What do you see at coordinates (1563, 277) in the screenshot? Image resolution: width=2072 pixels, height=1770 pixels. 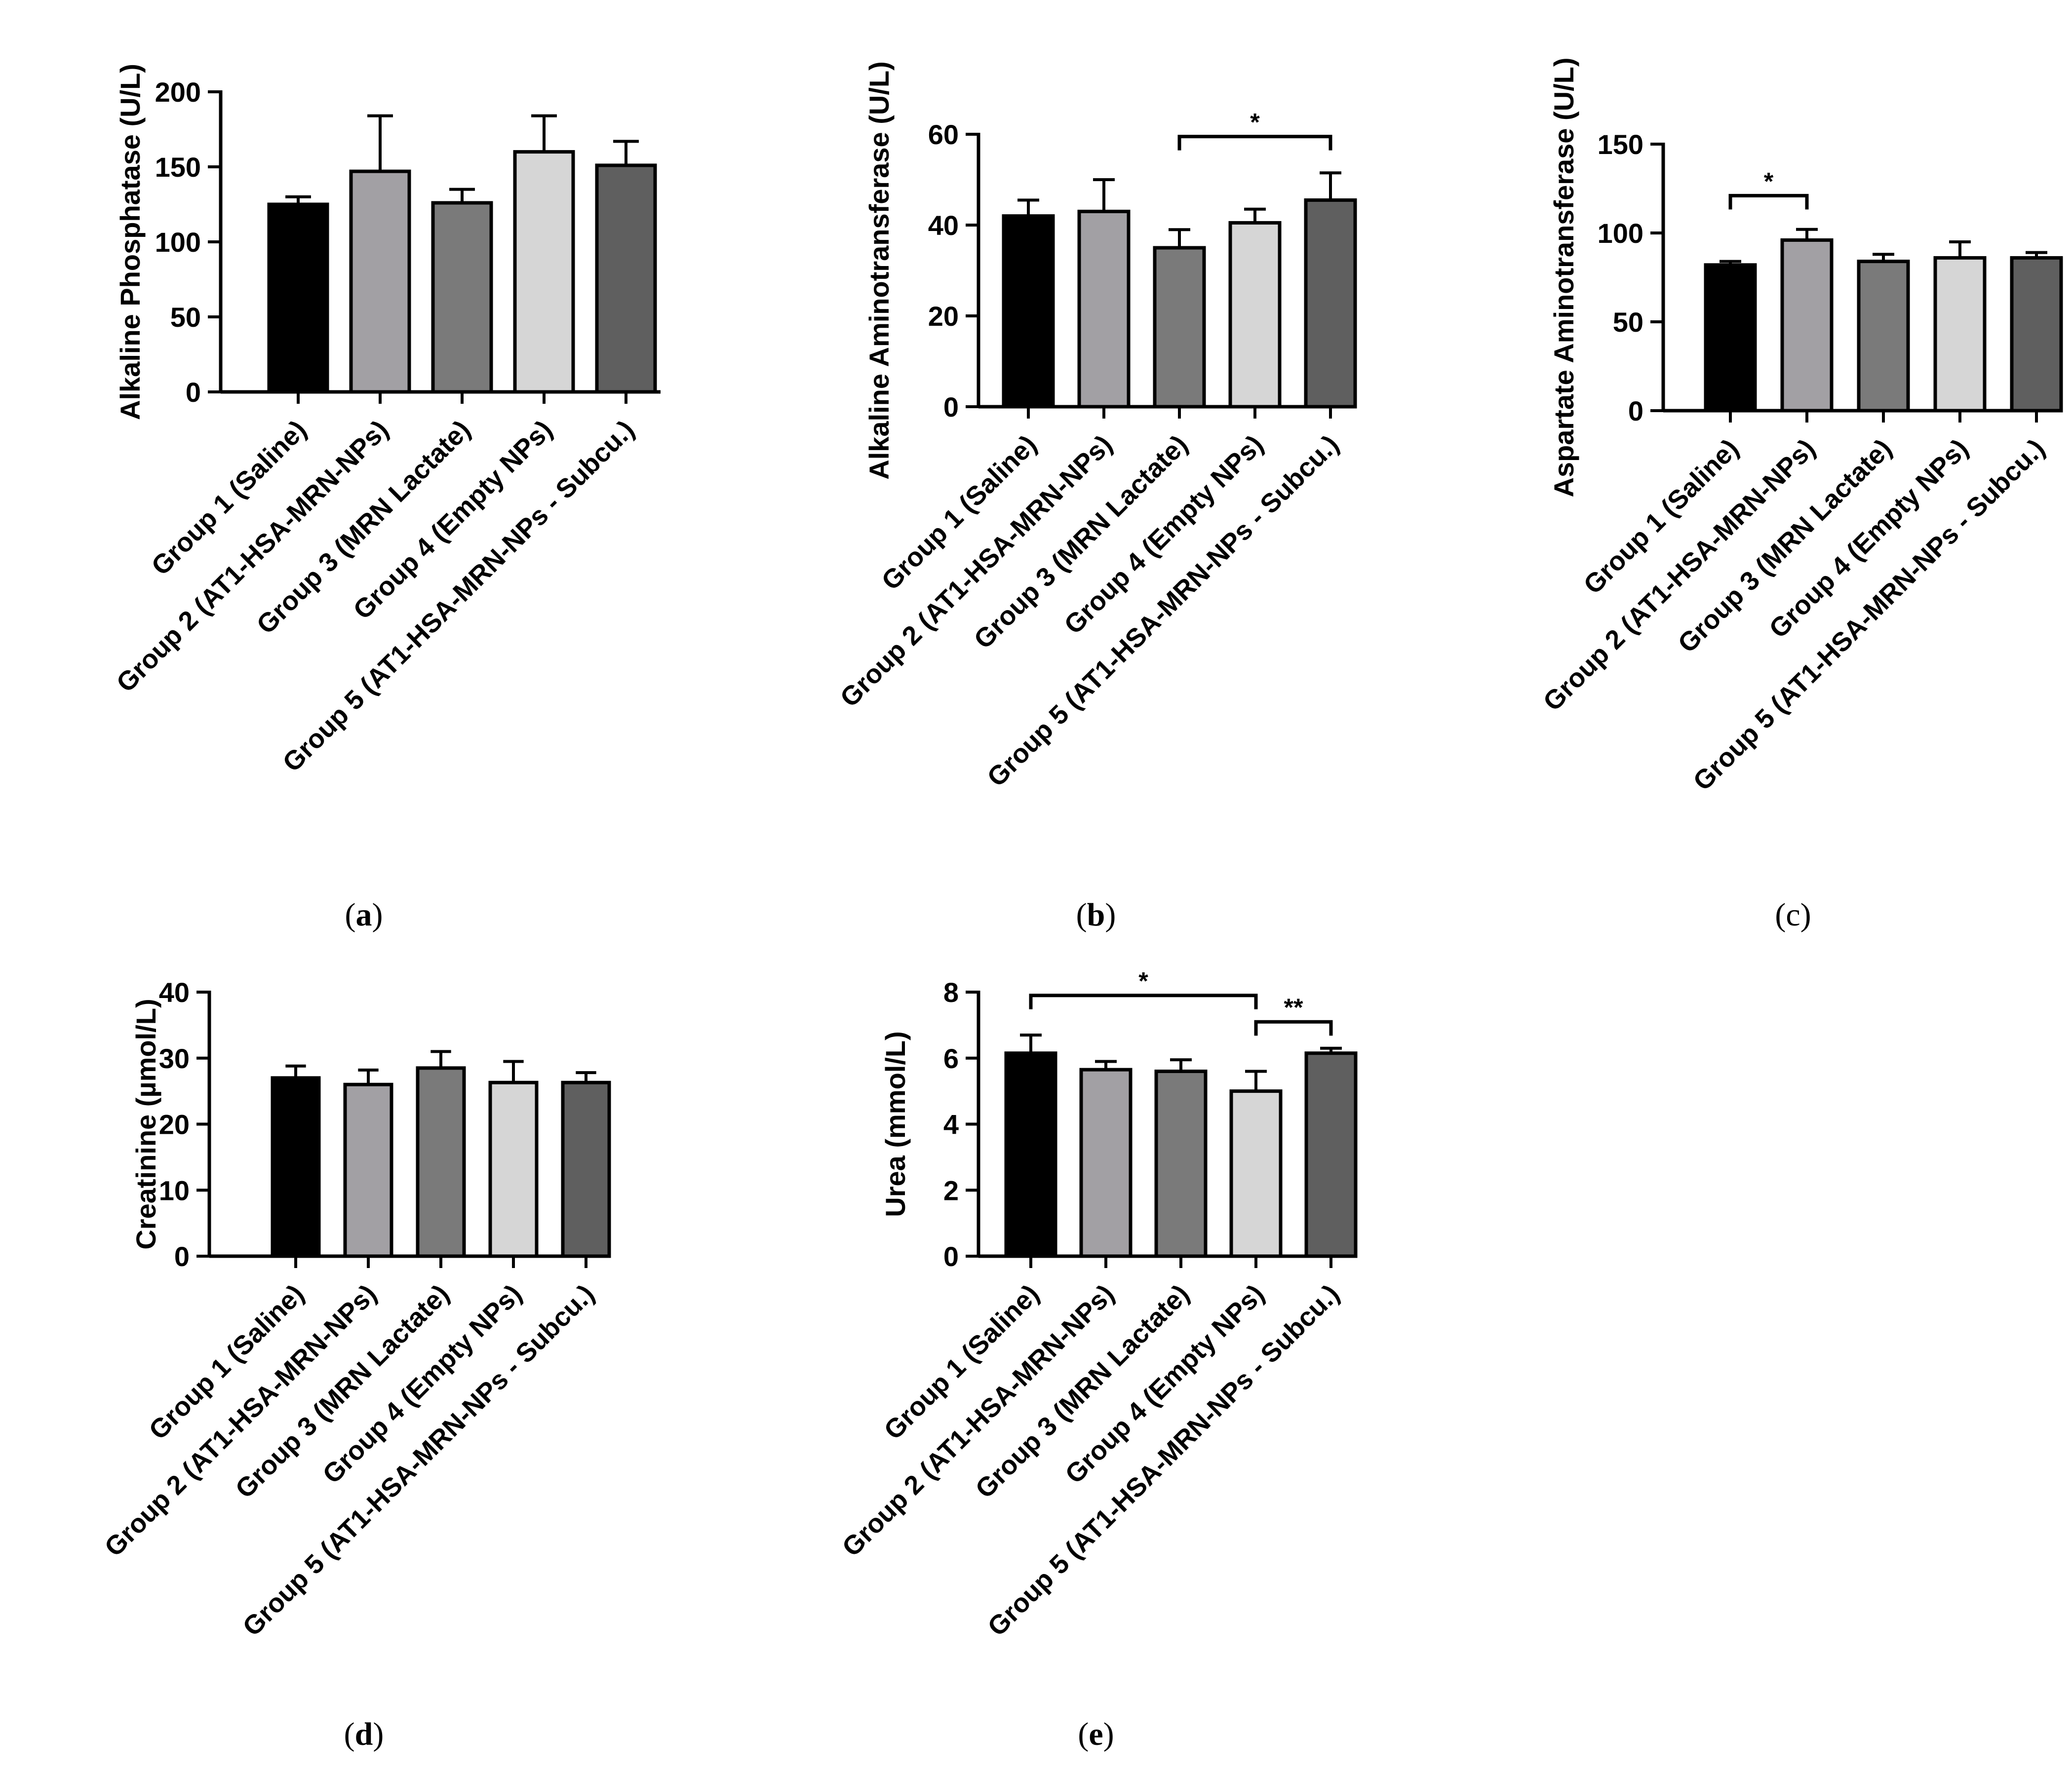 I see `y-axis-title: Aspartate Aminotransferase (U/L)` at bounding box center [1563, 277].